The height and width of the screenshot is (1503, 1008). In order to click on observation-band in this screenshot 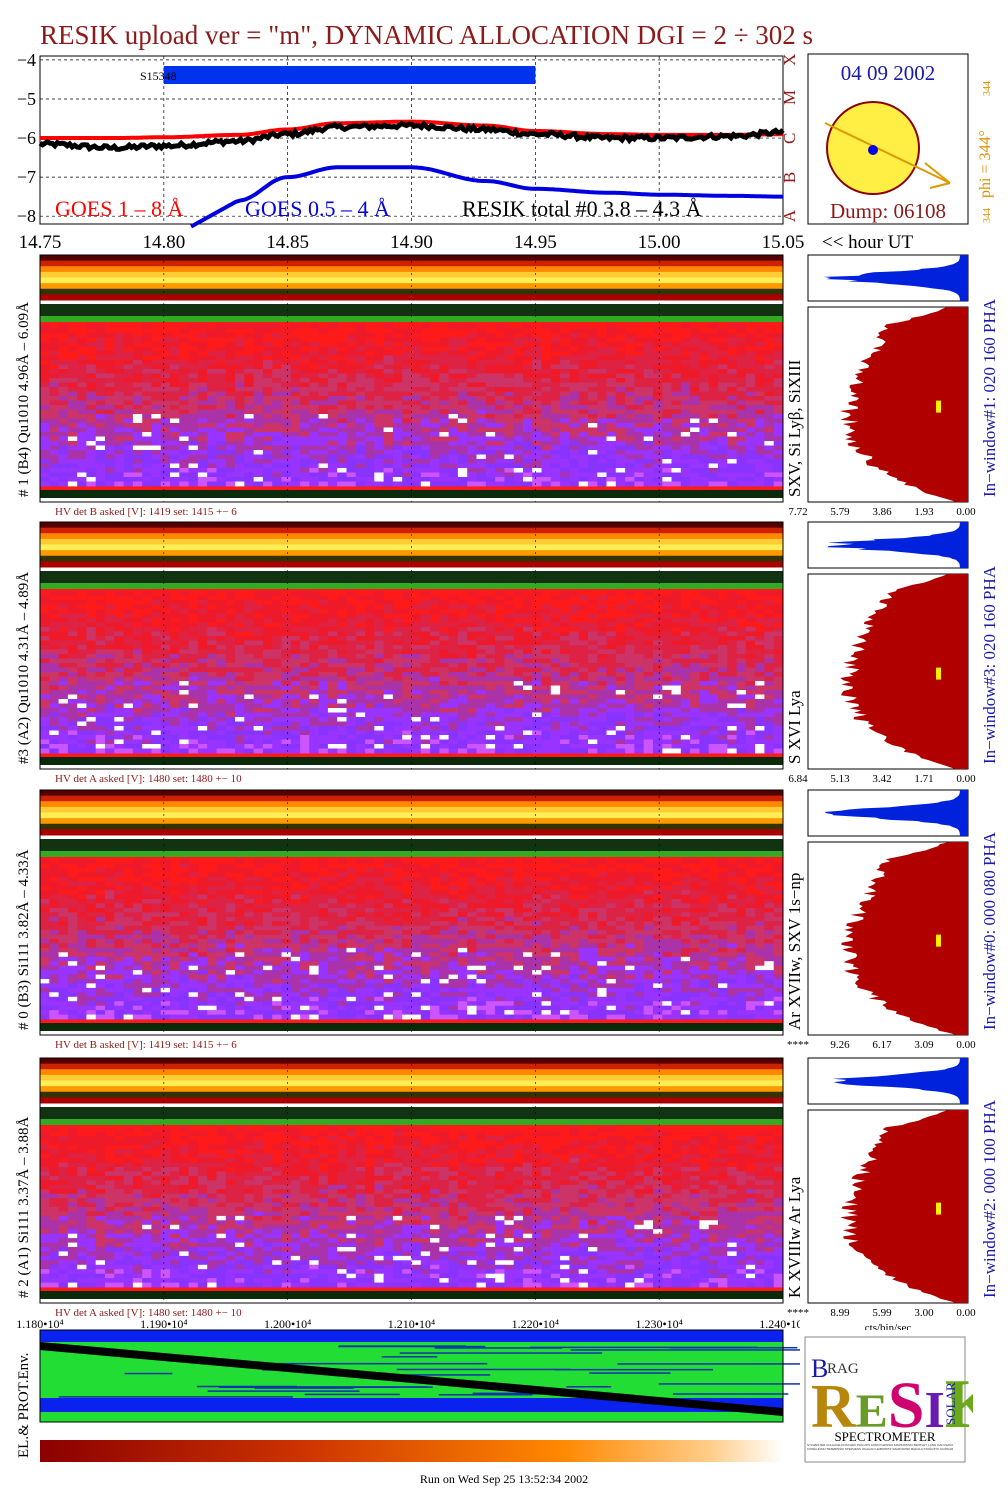, I will do `click(349, 75)`.